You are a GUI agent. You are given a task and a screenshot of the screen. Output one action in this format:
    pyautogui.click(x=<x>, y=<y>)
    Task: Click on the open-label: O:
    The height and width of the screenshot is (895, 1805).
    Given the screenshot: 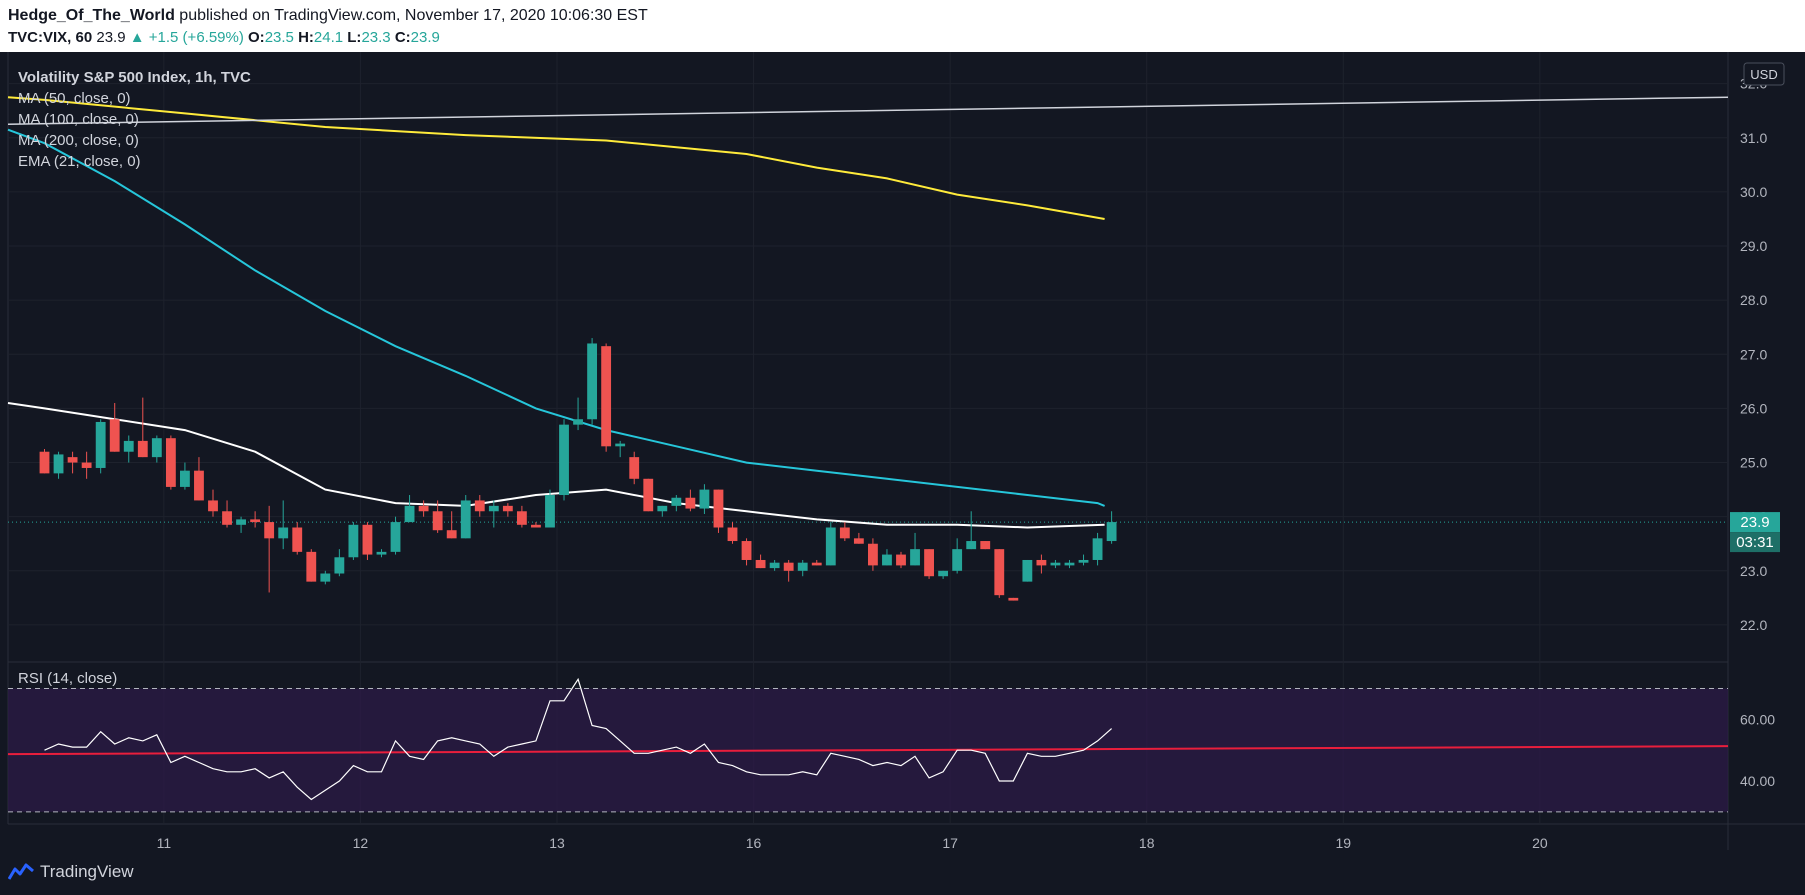 What is the action you would take?
    pyautogui.click(x=256, y=37)
    